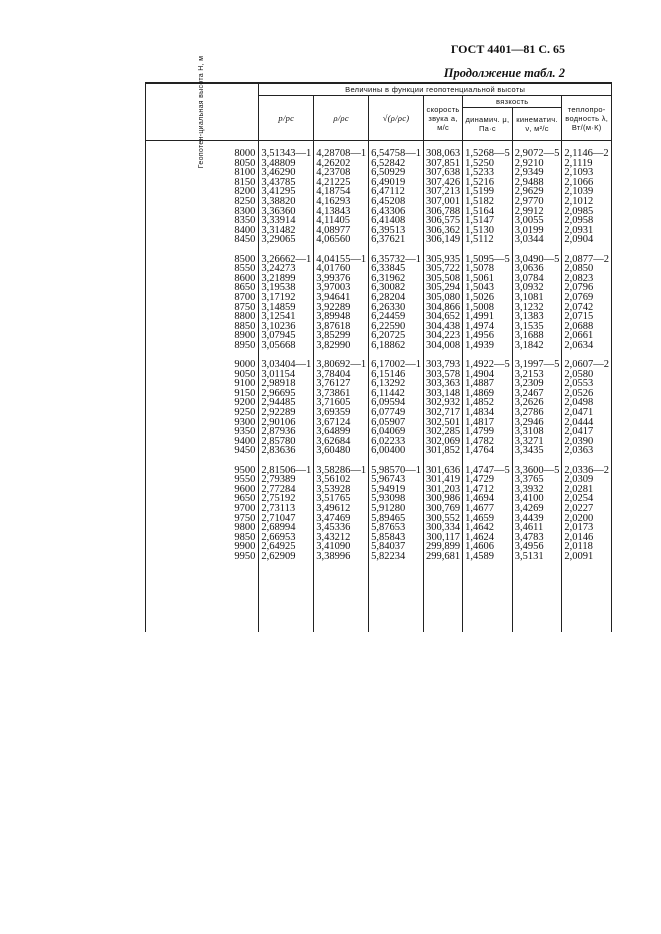 The width and height of the screenshot is (661, 934). Describe the element at coordinates (202, 384) in the screenshot. I see `table-cell: 9100` at that location.